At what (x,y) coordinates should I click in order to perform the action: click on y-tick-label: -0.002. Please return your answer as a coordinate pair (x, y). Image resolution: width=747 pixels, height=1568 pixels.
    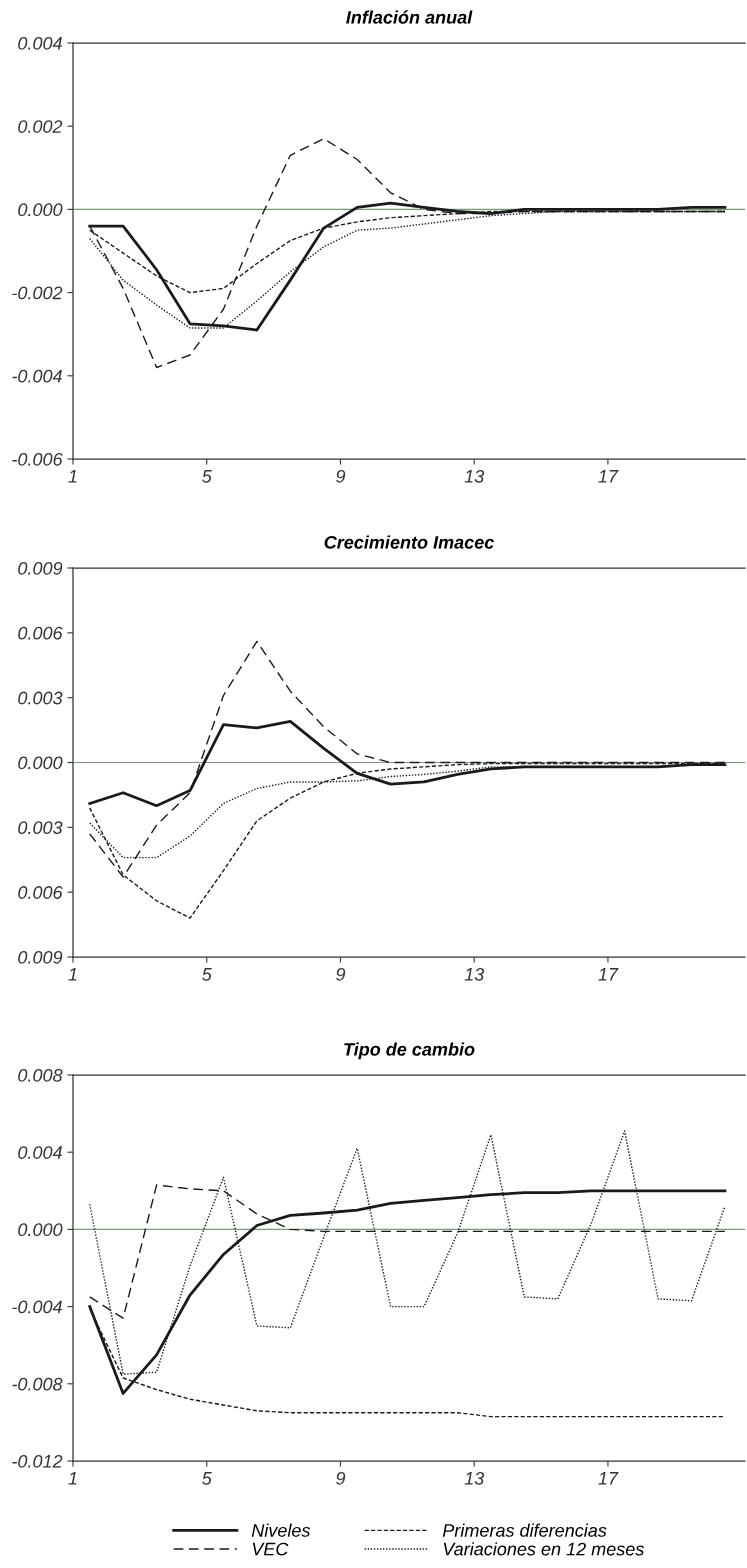
    Looking at the image, I should click on (37, 293).